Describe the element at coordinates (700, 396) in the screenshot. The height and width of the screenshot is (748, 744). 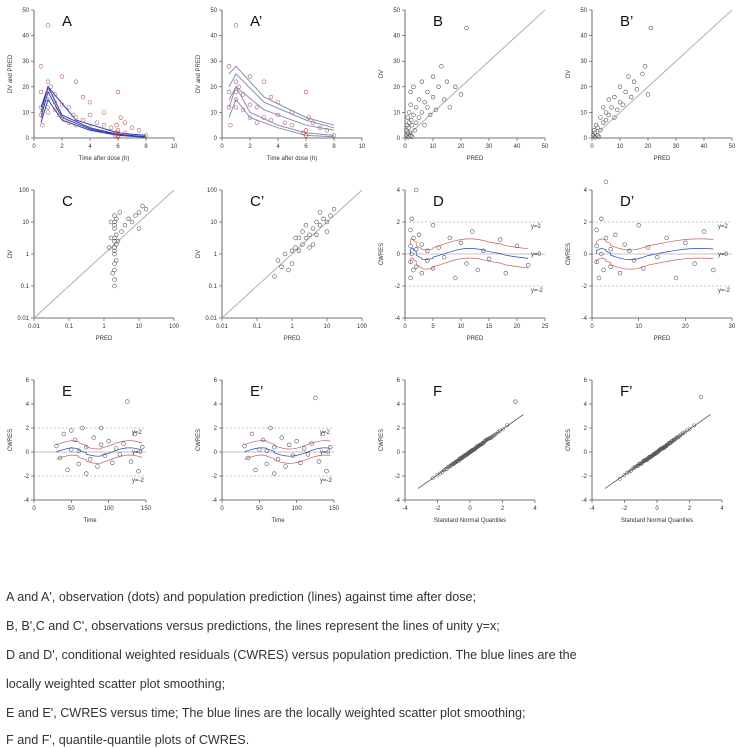
I see `qq-outlier` at that location.